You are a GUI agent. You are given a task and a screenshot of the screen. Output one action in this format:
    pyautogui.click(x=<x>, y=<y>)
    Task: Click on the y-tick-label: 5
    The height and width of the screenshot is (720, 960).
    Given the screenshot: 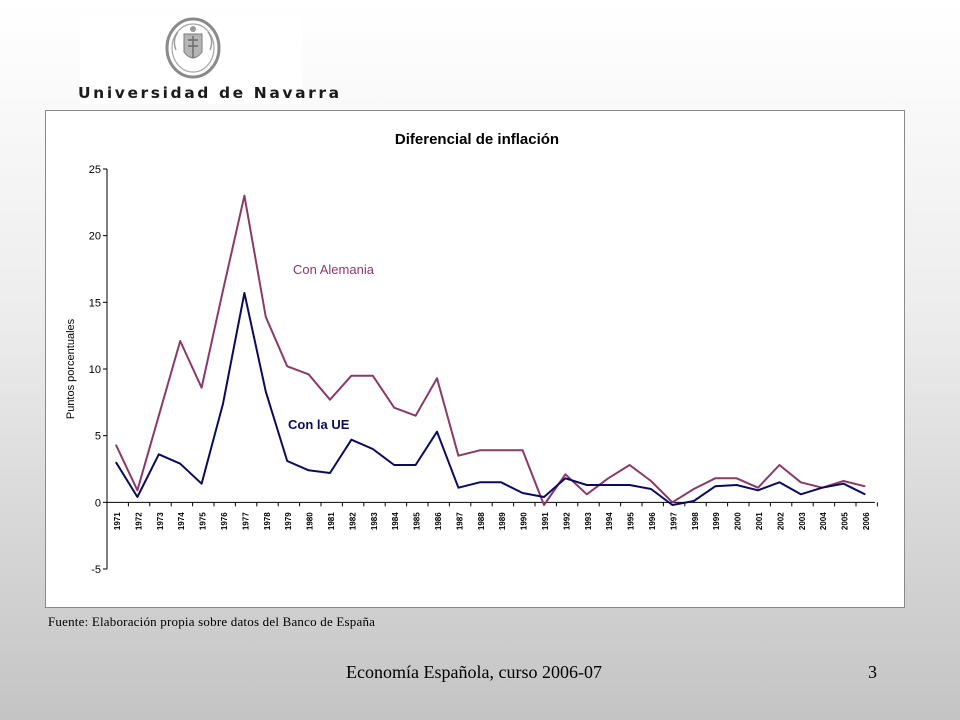 What is the action you would take?
    pyautogui.click(x=98, y=437)
    